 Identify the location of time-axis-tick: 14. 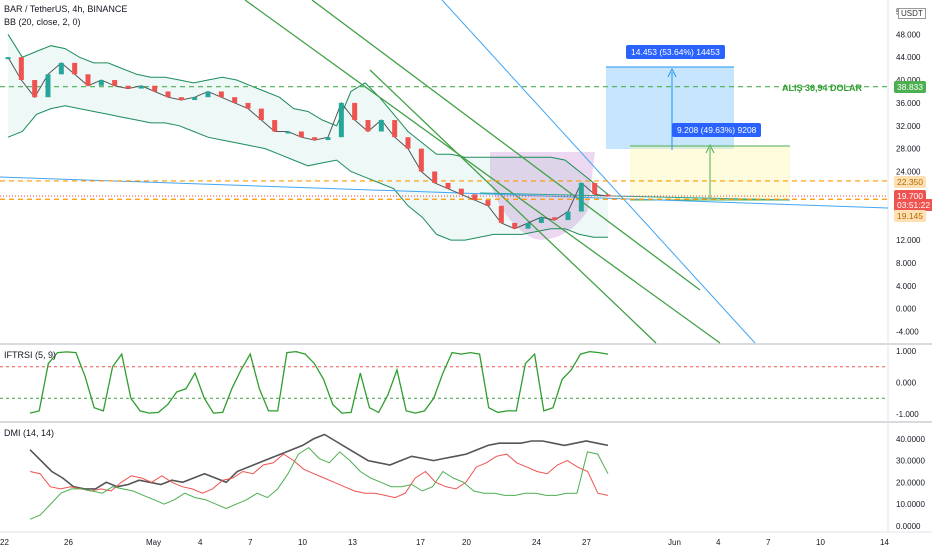
(884, 542).